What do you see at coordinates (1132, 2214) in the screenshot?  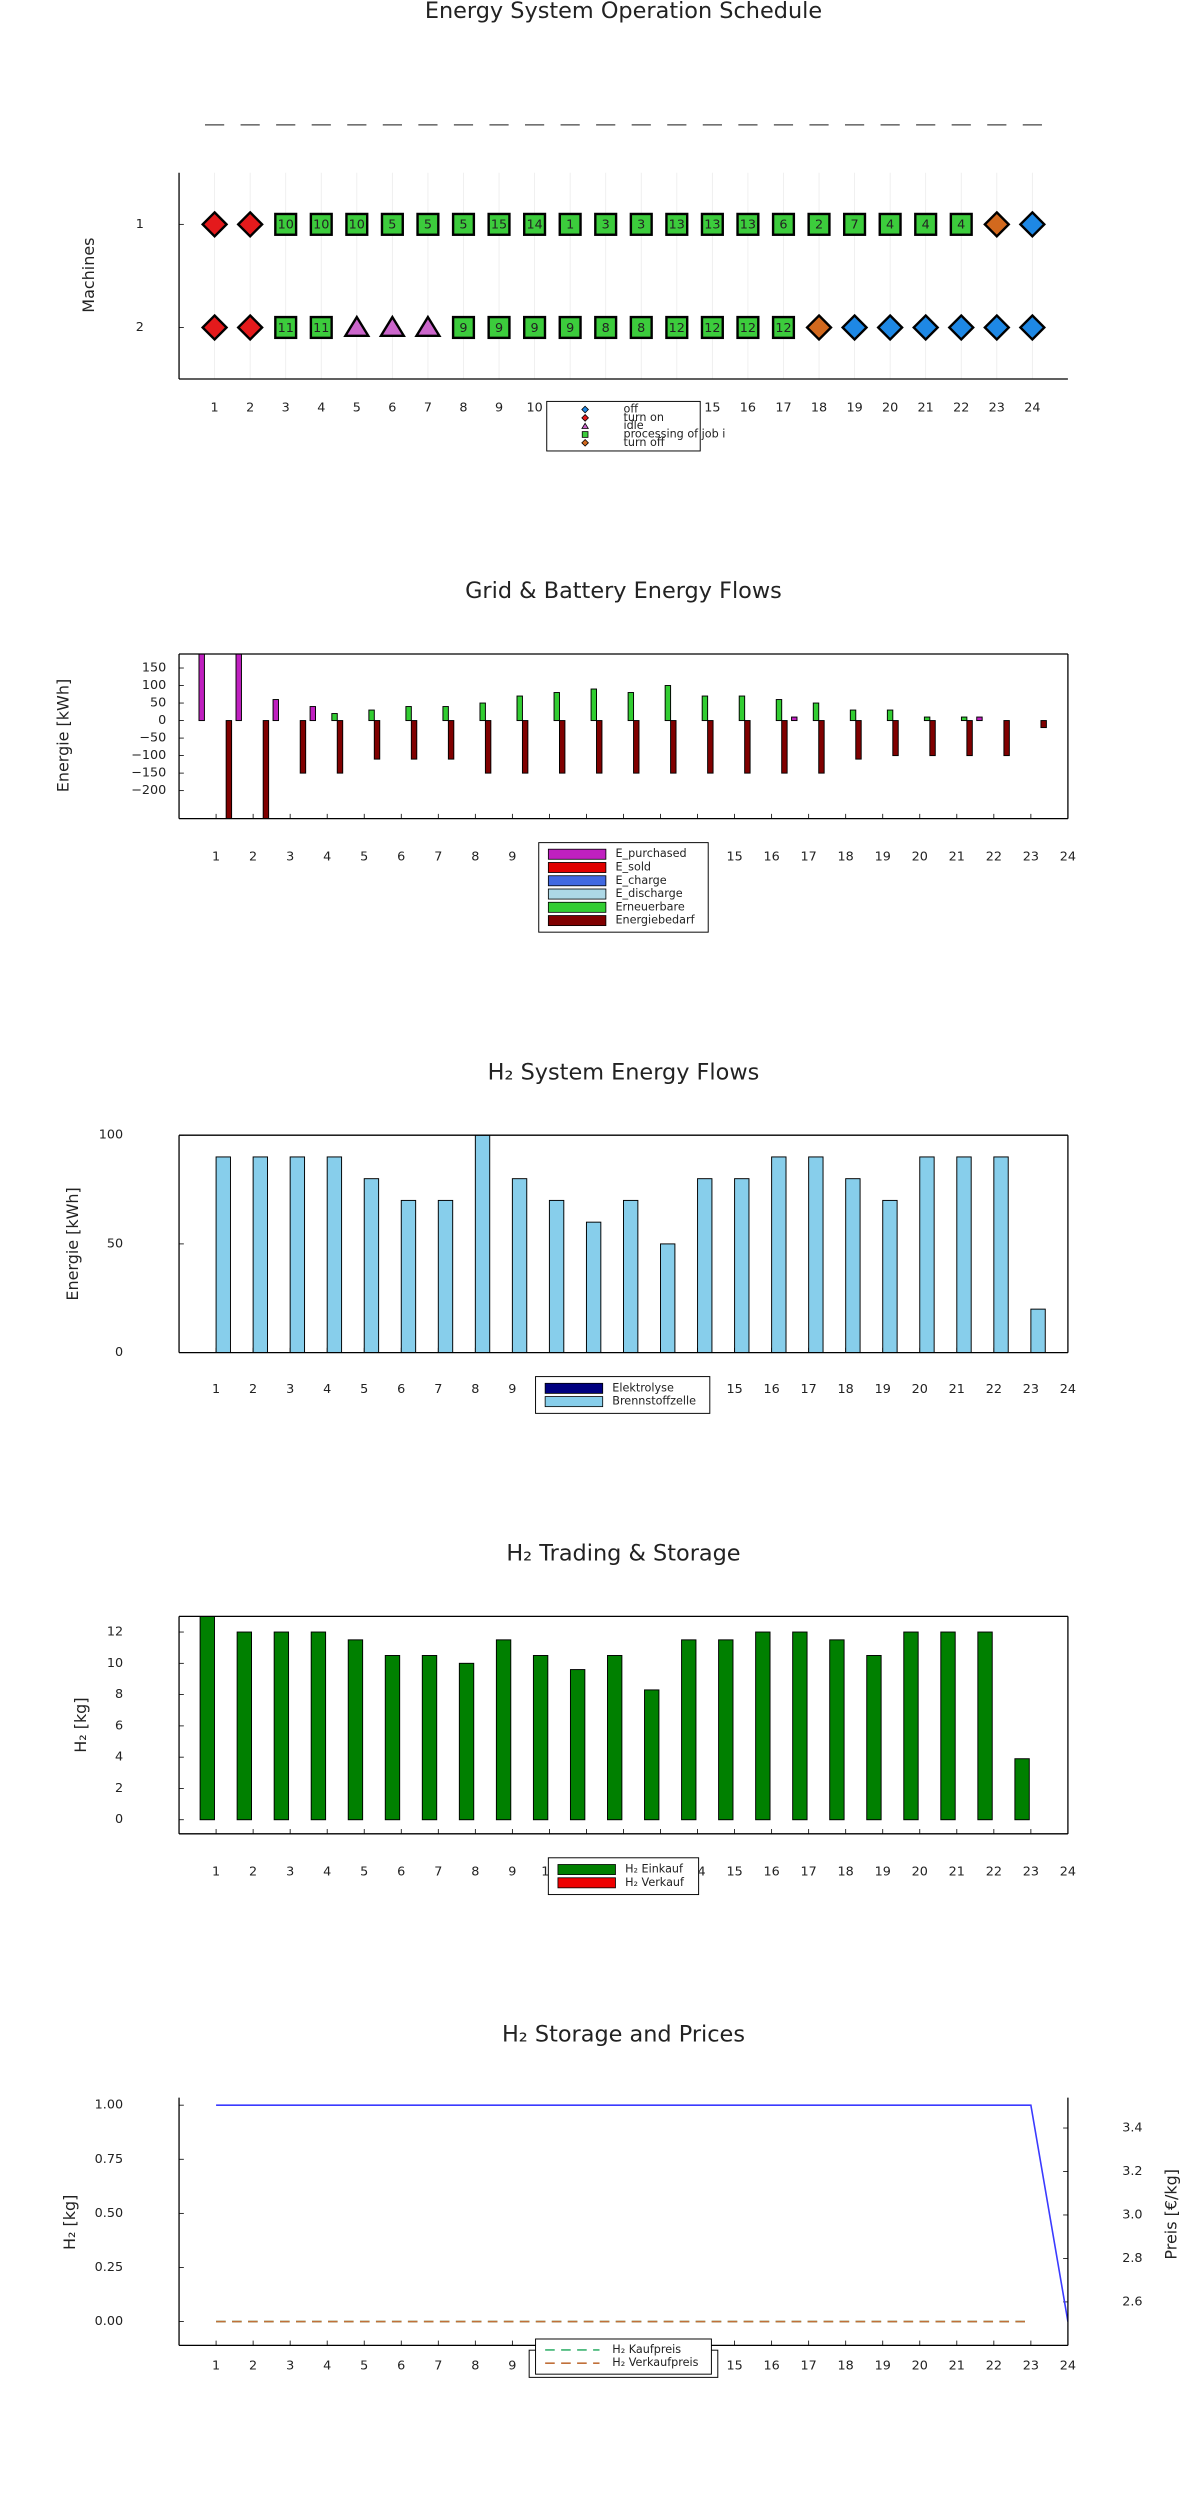 I see `y2-tick-label: 3.0` at bounding box center [1132, 2214].